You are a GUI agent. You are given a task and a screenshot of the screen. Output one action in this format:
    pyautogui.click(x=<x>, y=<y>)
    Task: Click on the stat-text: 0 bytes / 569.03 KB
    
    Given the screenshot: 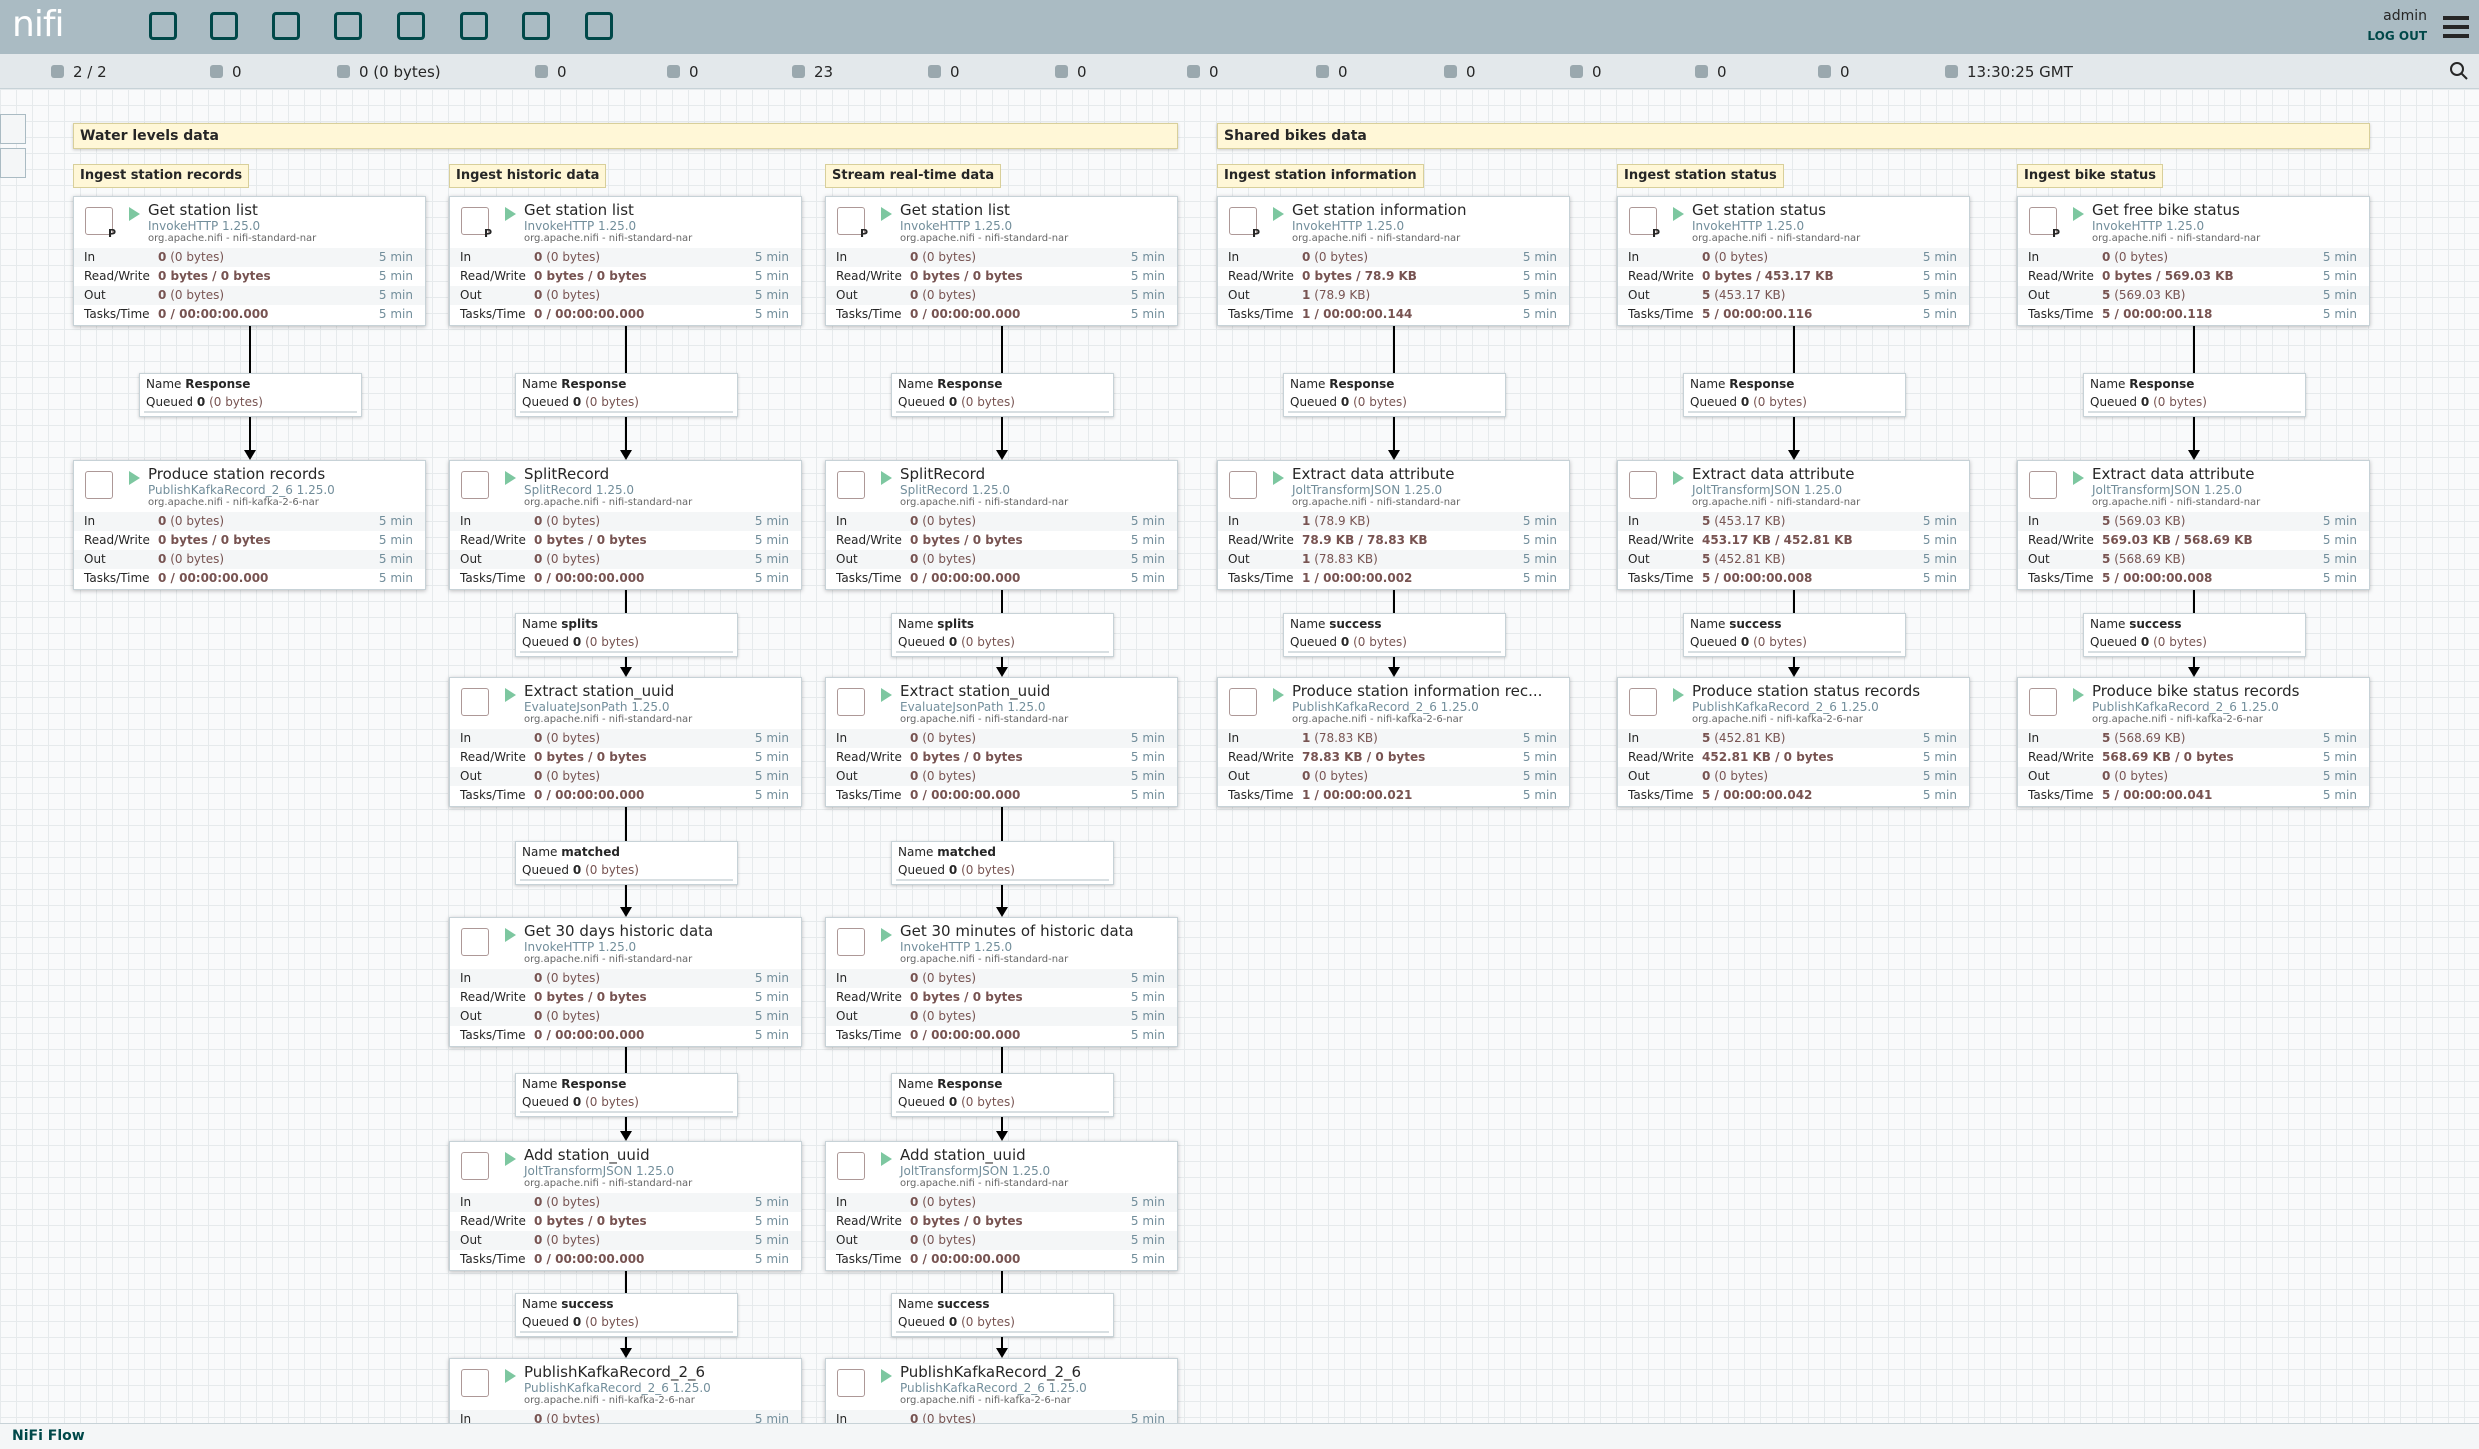 What is the action you would take?
    pyautogui.click(x=2168, y=276)
    